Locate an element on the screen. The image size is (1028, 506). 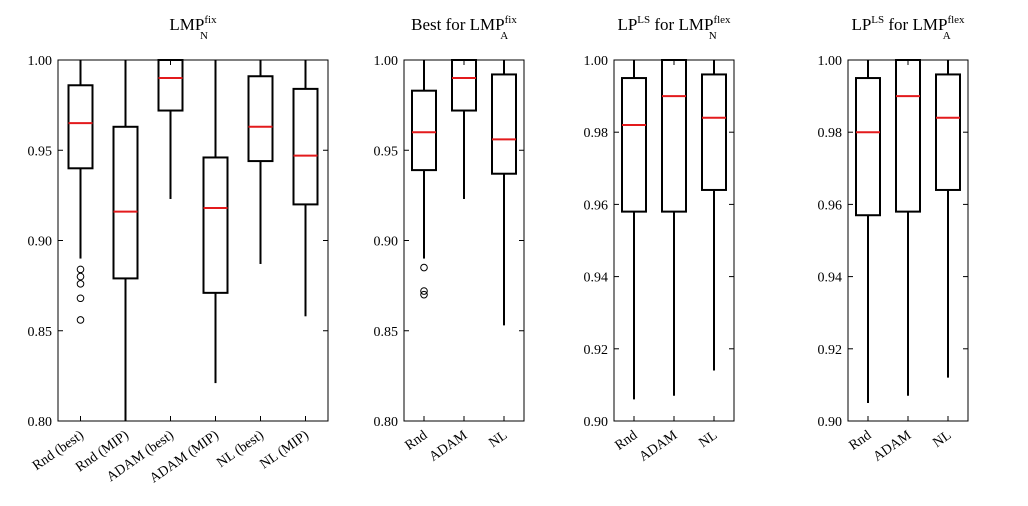
chart-title: LPLS for LMPflex N is located at coordinates (674, 28).